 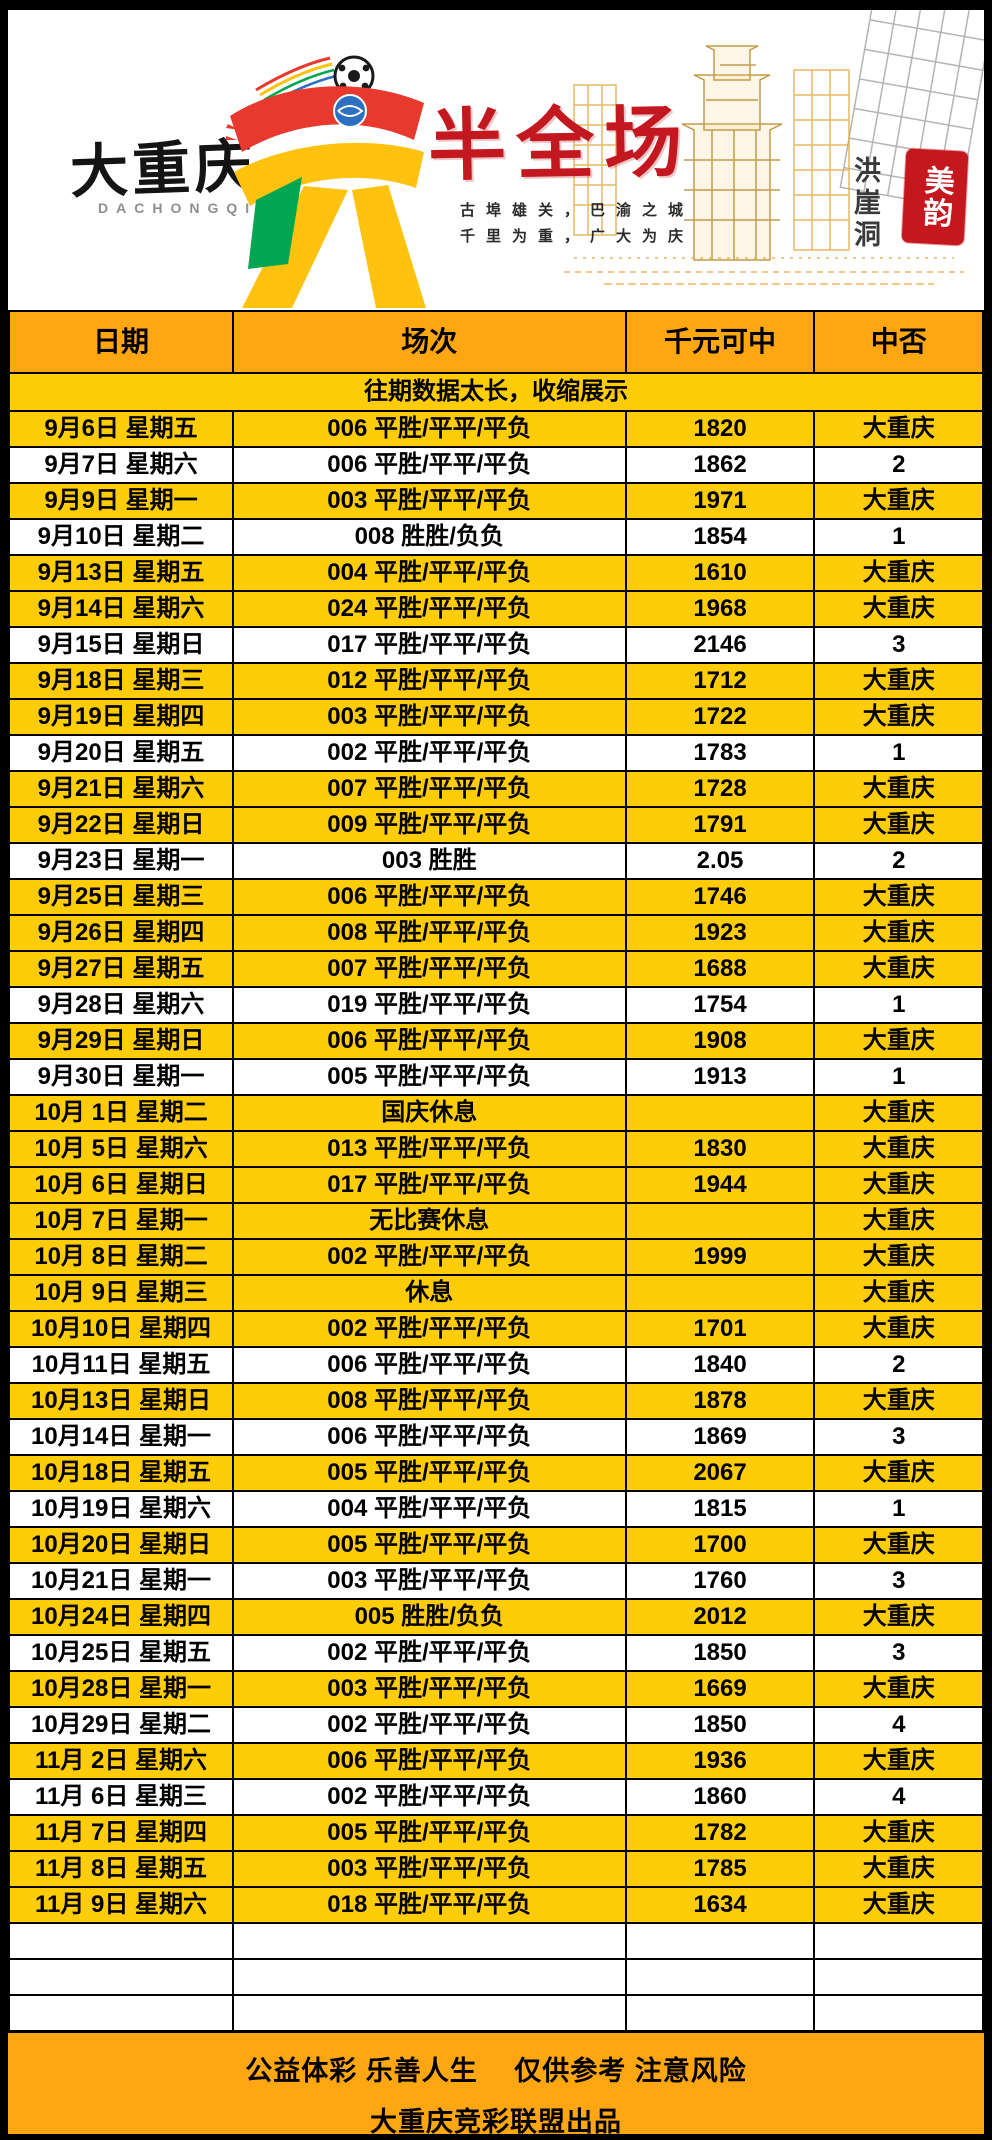 I want to click on col-header-odds: 千元可中, so click(x=720, y=342).